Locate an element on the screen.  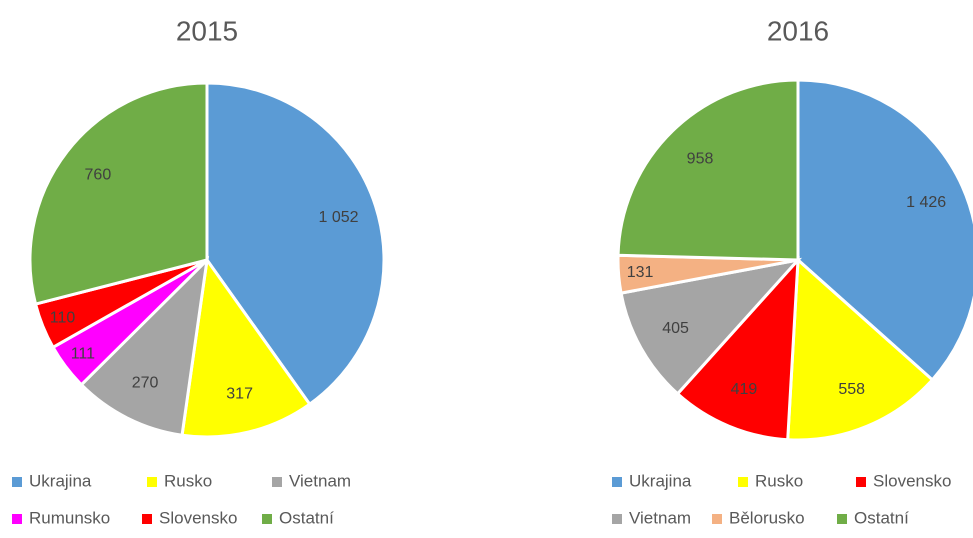
data-label: 317 is located at coordinates (239, 393).